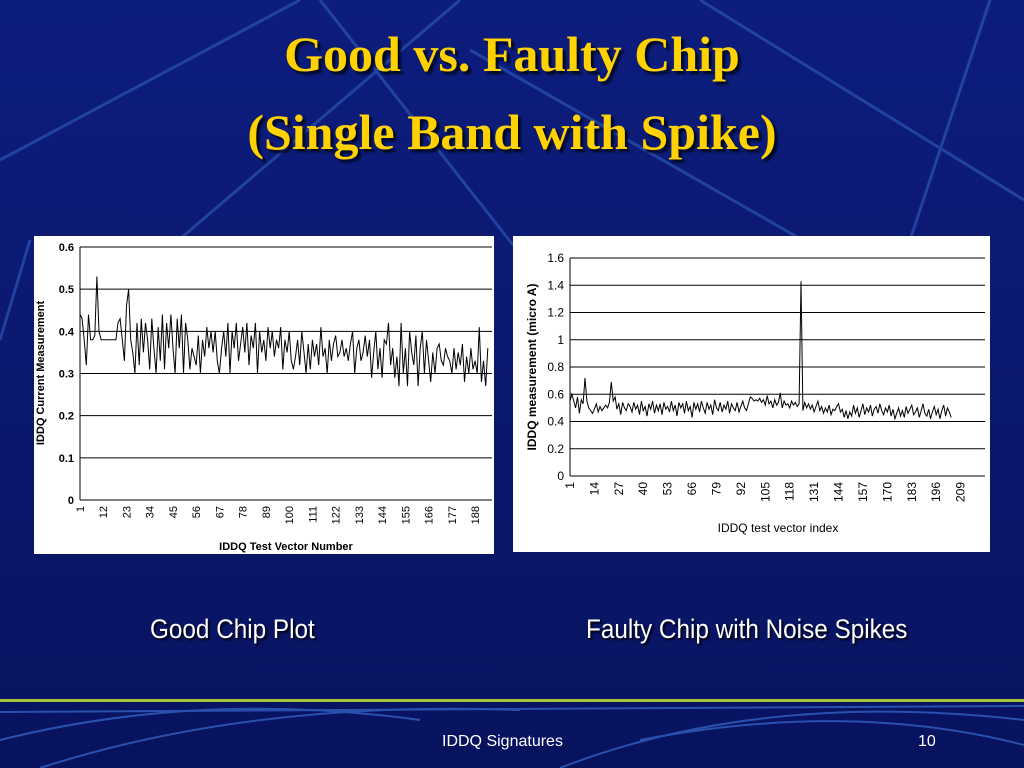  Describe the element at coordinates (502, 741) in the screenshot. I see `footer-text: IDDQ Signatures` at that location.